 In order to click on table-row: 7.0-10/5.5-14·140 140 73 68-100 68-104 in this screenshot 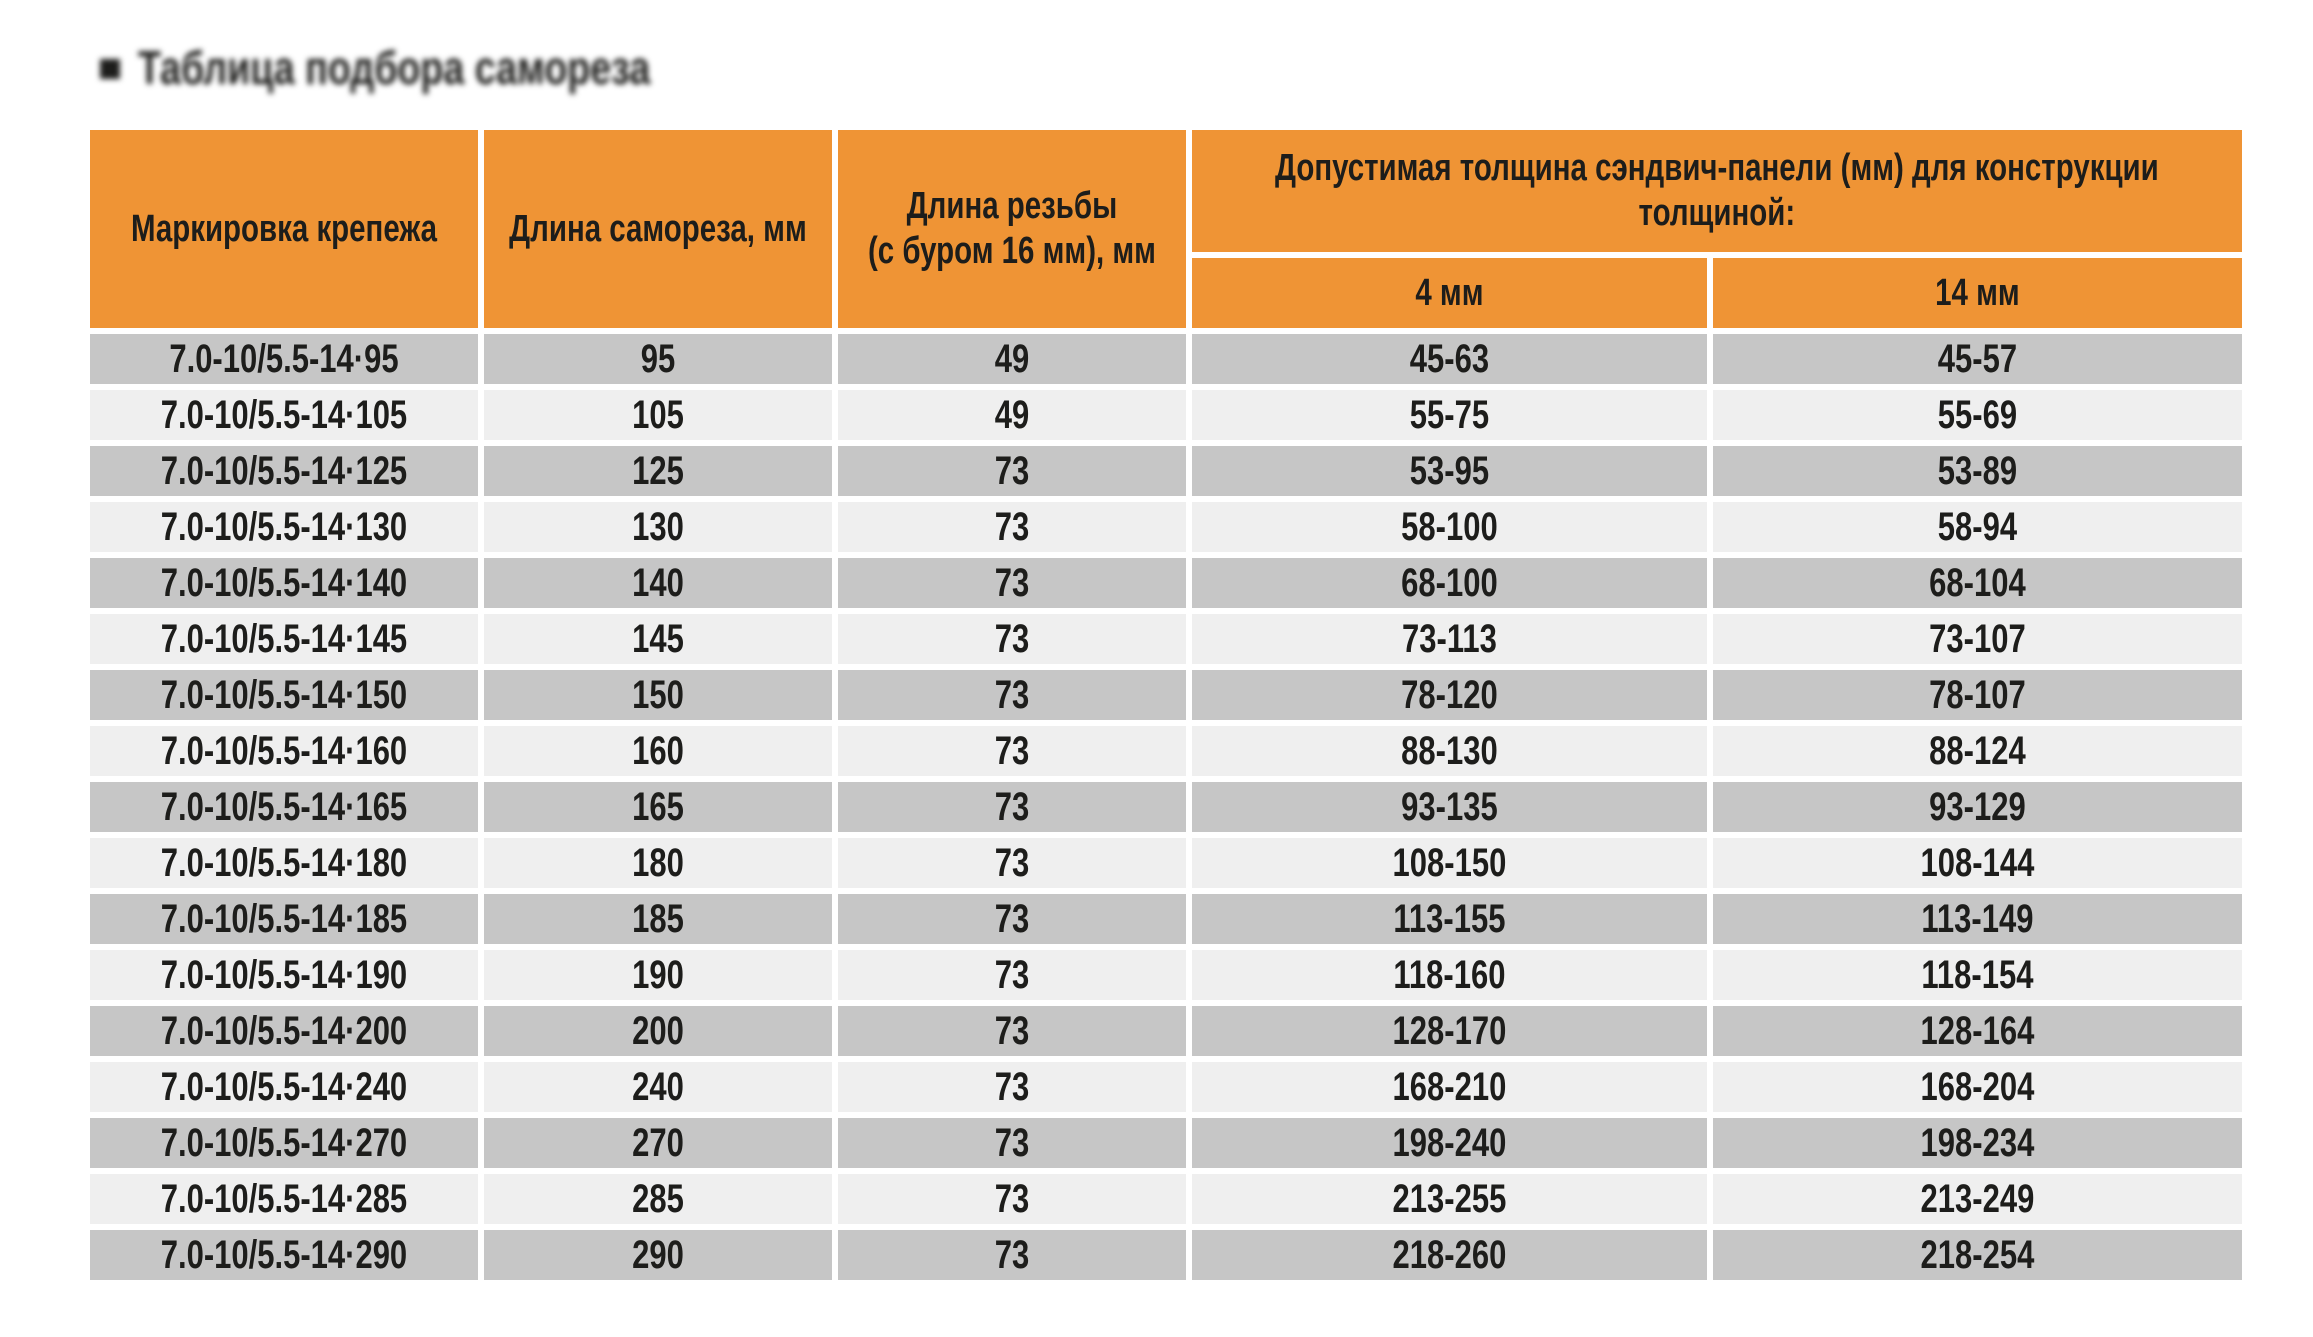, I will do `click(1166, 583)`.